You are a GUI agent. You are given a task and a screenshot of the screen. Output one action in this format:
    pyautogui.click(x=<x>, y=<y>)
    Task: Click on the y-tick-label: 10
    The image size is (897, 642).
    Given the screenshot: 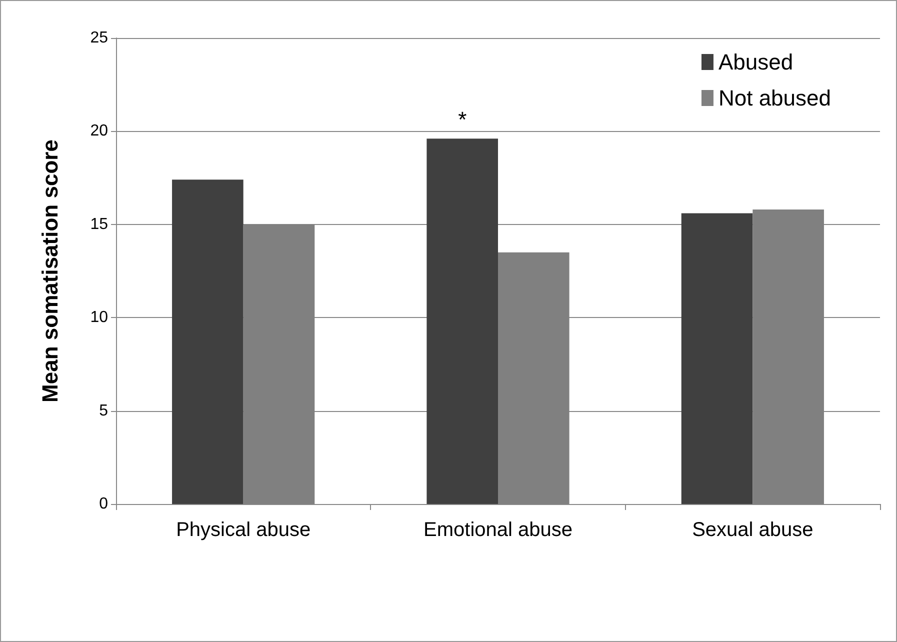 What is the action you would take?
    pyautogui.click(x=99, y=317)
    